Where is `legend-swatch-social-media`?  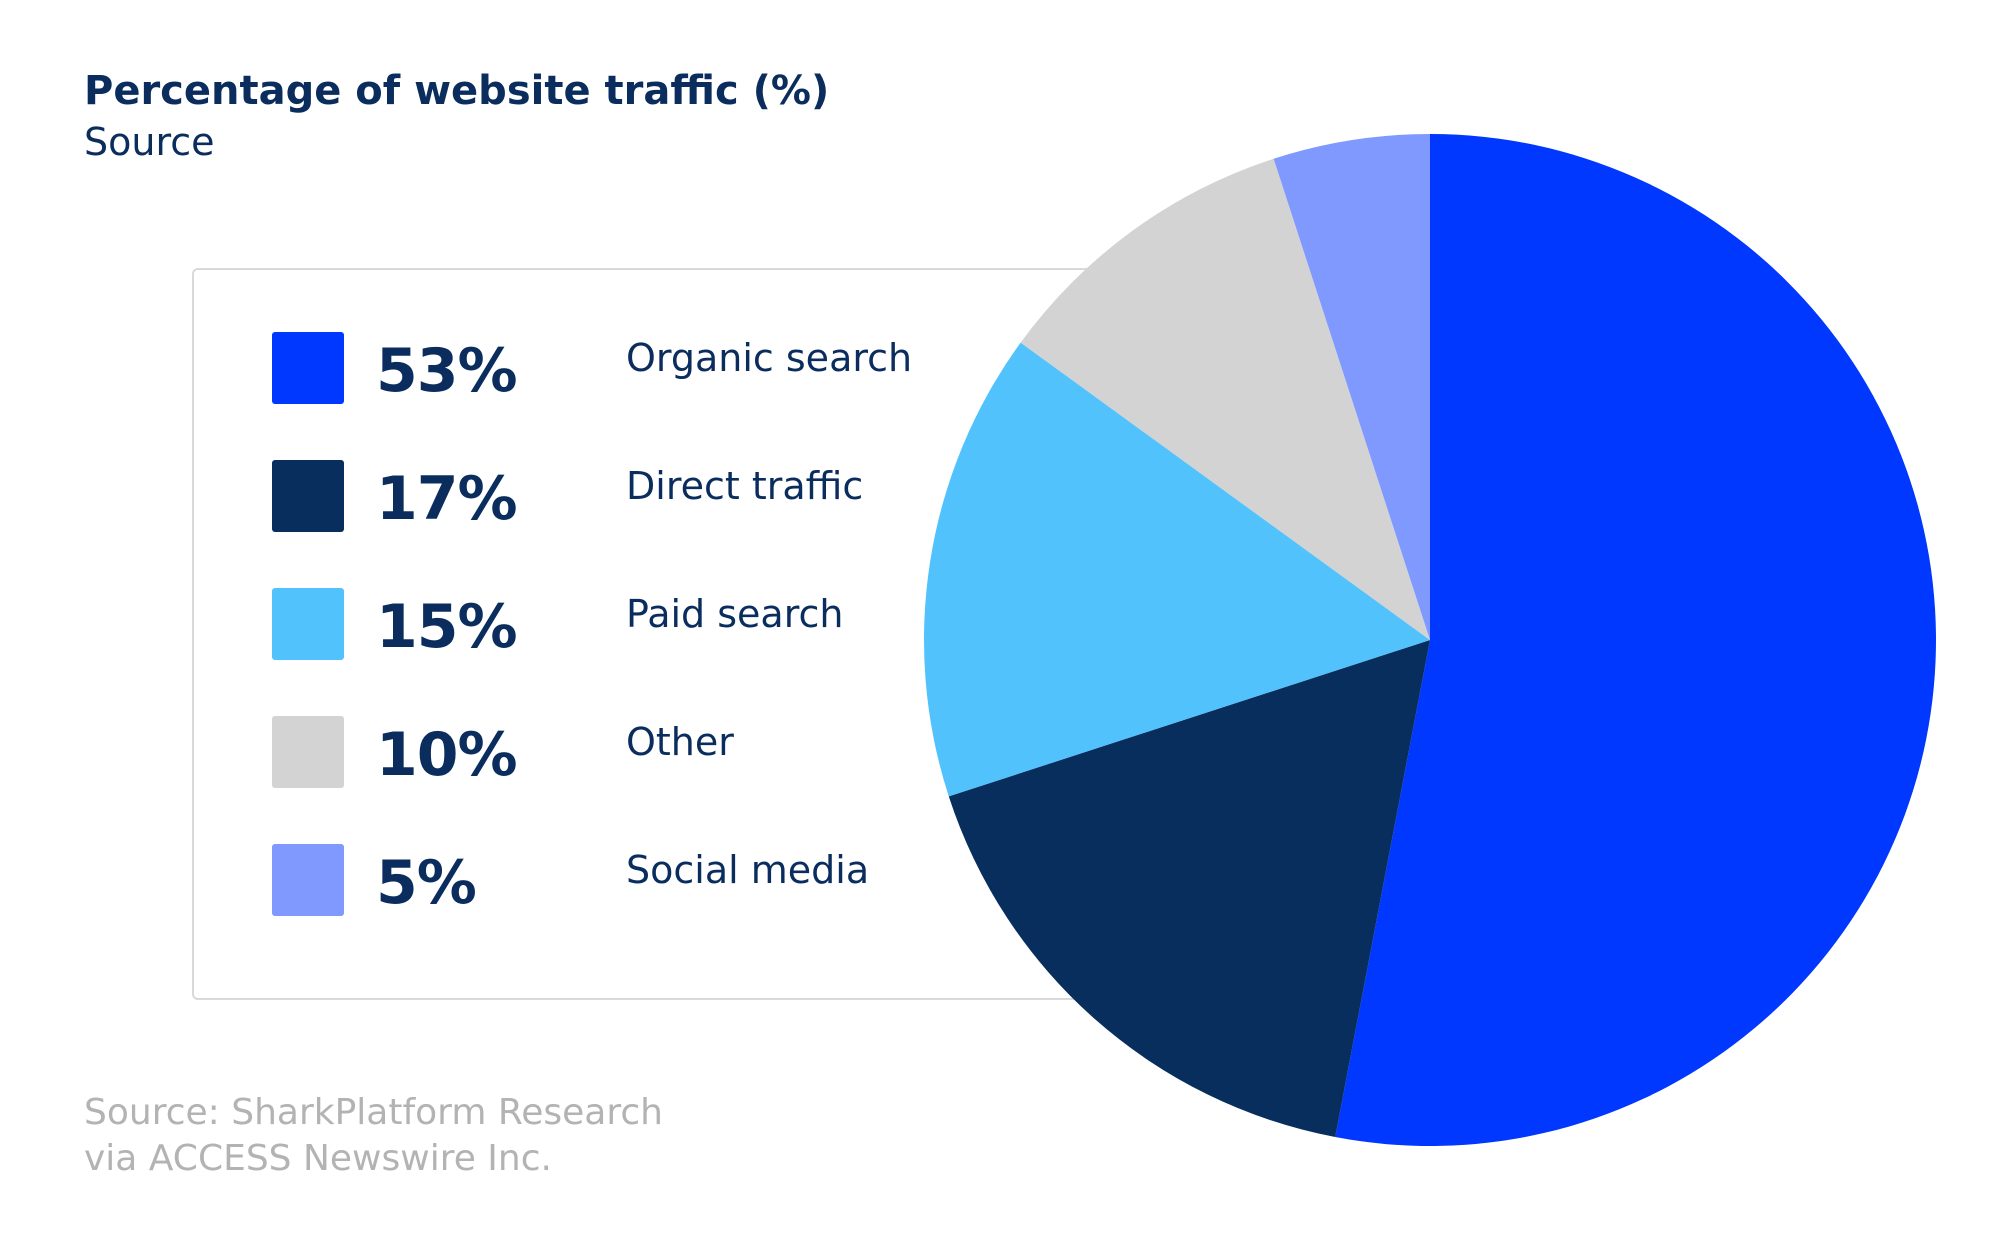 legend-swatch-social-media is located at coordinates (308, 880).